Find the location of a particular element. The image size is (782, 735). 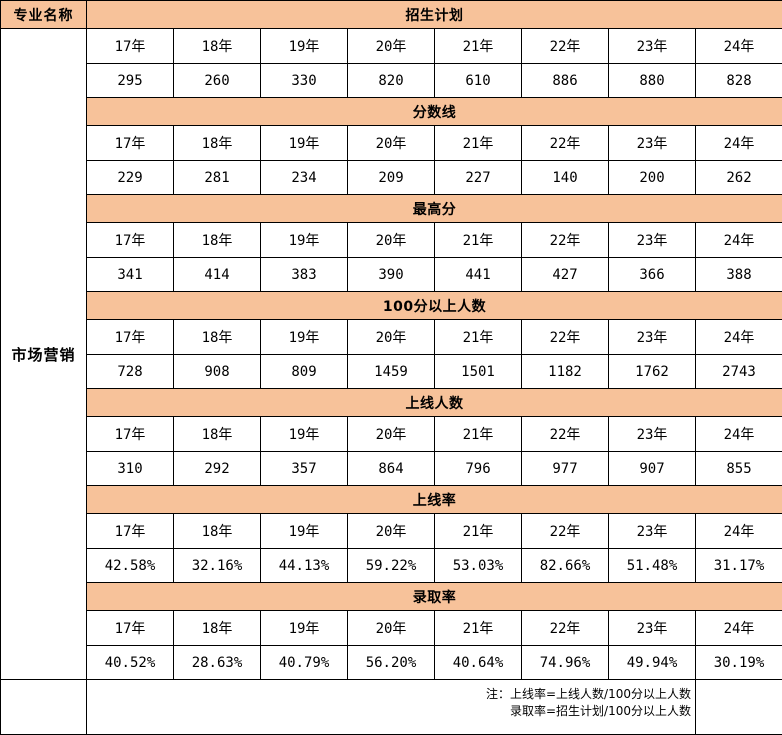

table-row: 上线人数 is located at coordinates (391, 403).